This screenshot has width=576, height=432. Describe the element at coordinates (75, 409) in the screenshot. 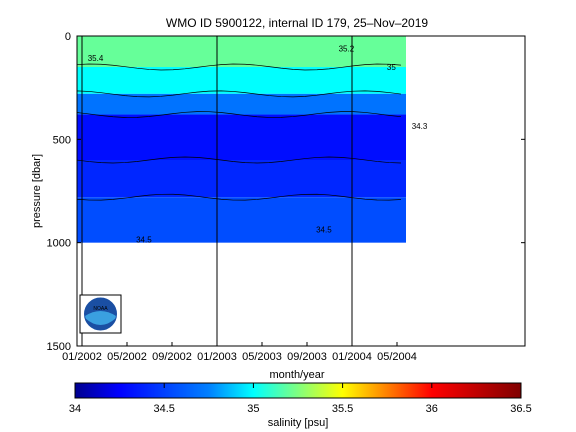

I see `colorbar-tick-label: 34` at that location.